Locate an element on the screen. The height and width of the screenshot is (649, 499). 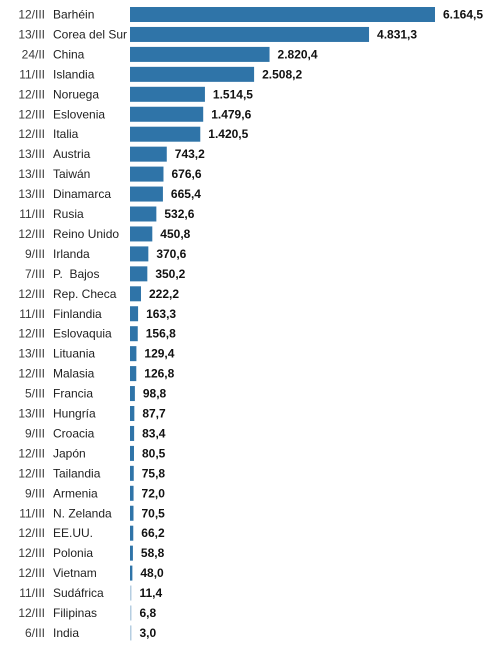
bar-row-barhein: 12/III Barhéin 6.164,5 is located at coordinates (250, 14).